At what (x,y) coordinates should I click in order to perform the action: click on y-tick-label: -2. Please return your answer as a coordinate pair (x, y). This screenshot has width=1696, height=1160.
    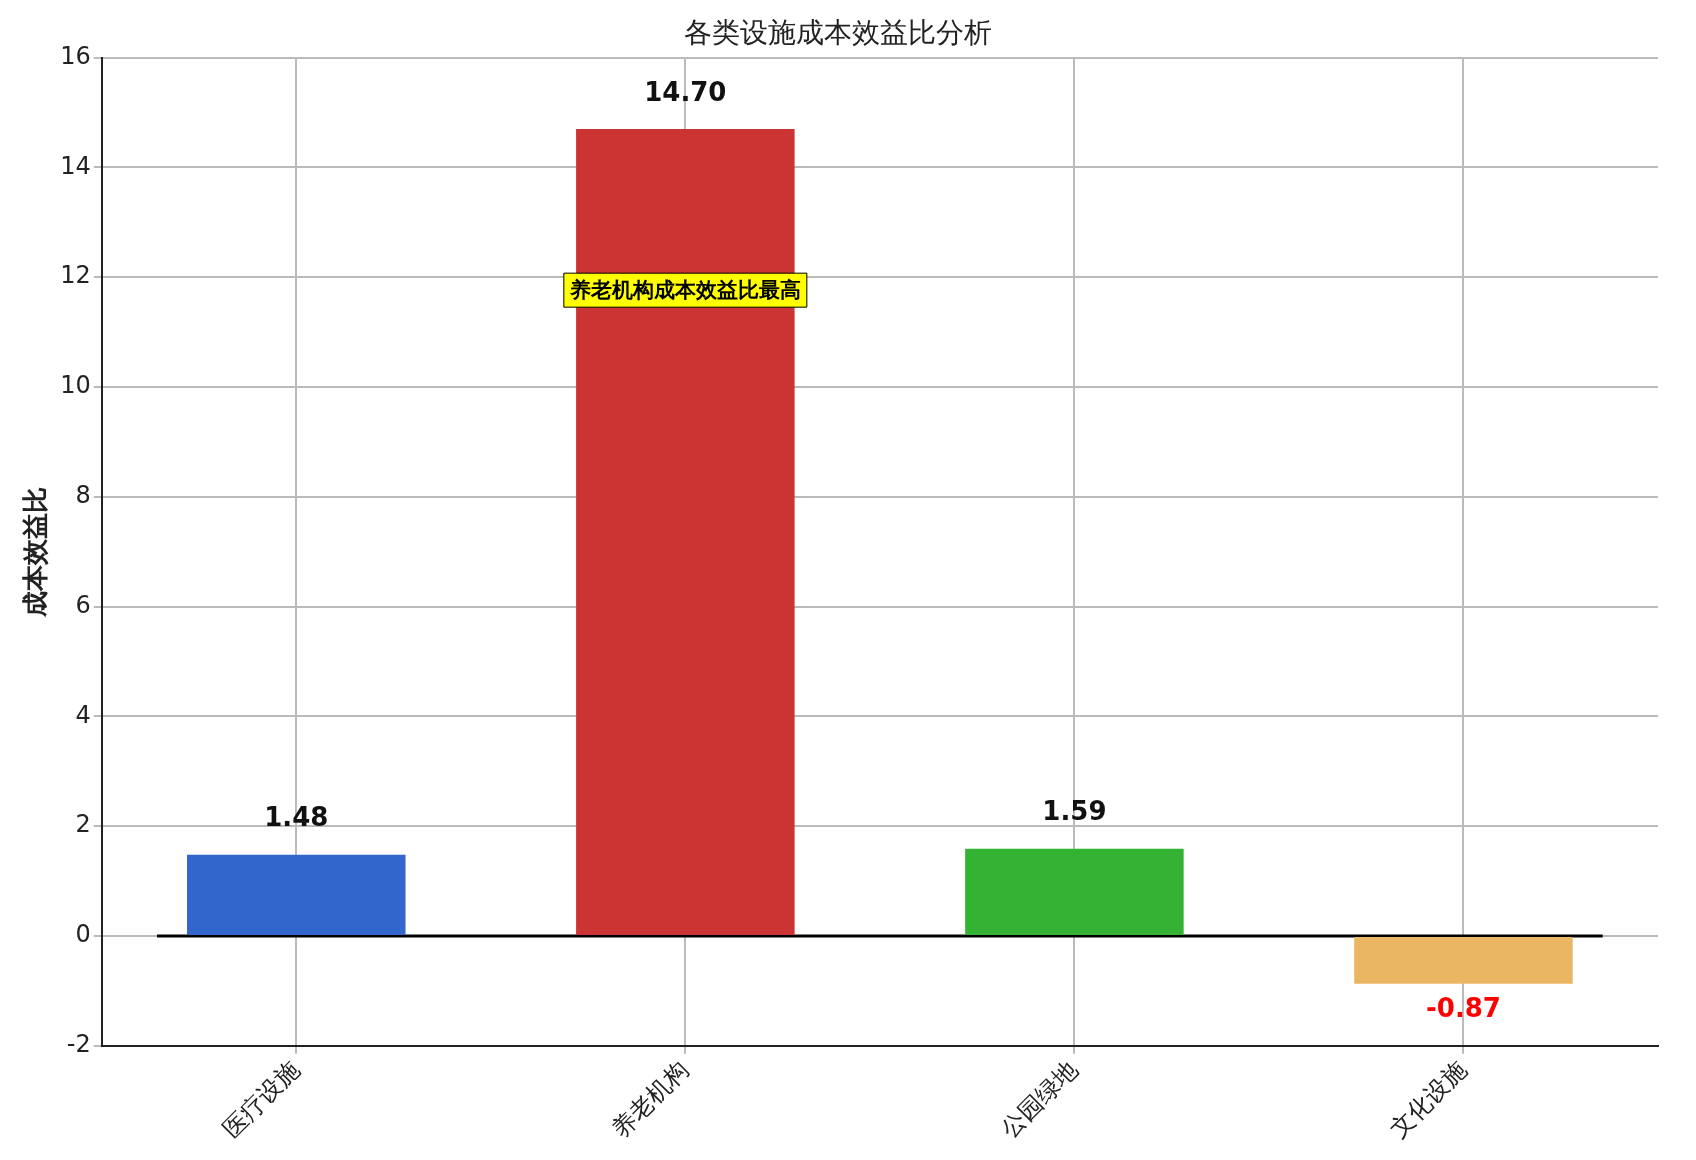
    Looking at the image, I should click on (78, 1043).